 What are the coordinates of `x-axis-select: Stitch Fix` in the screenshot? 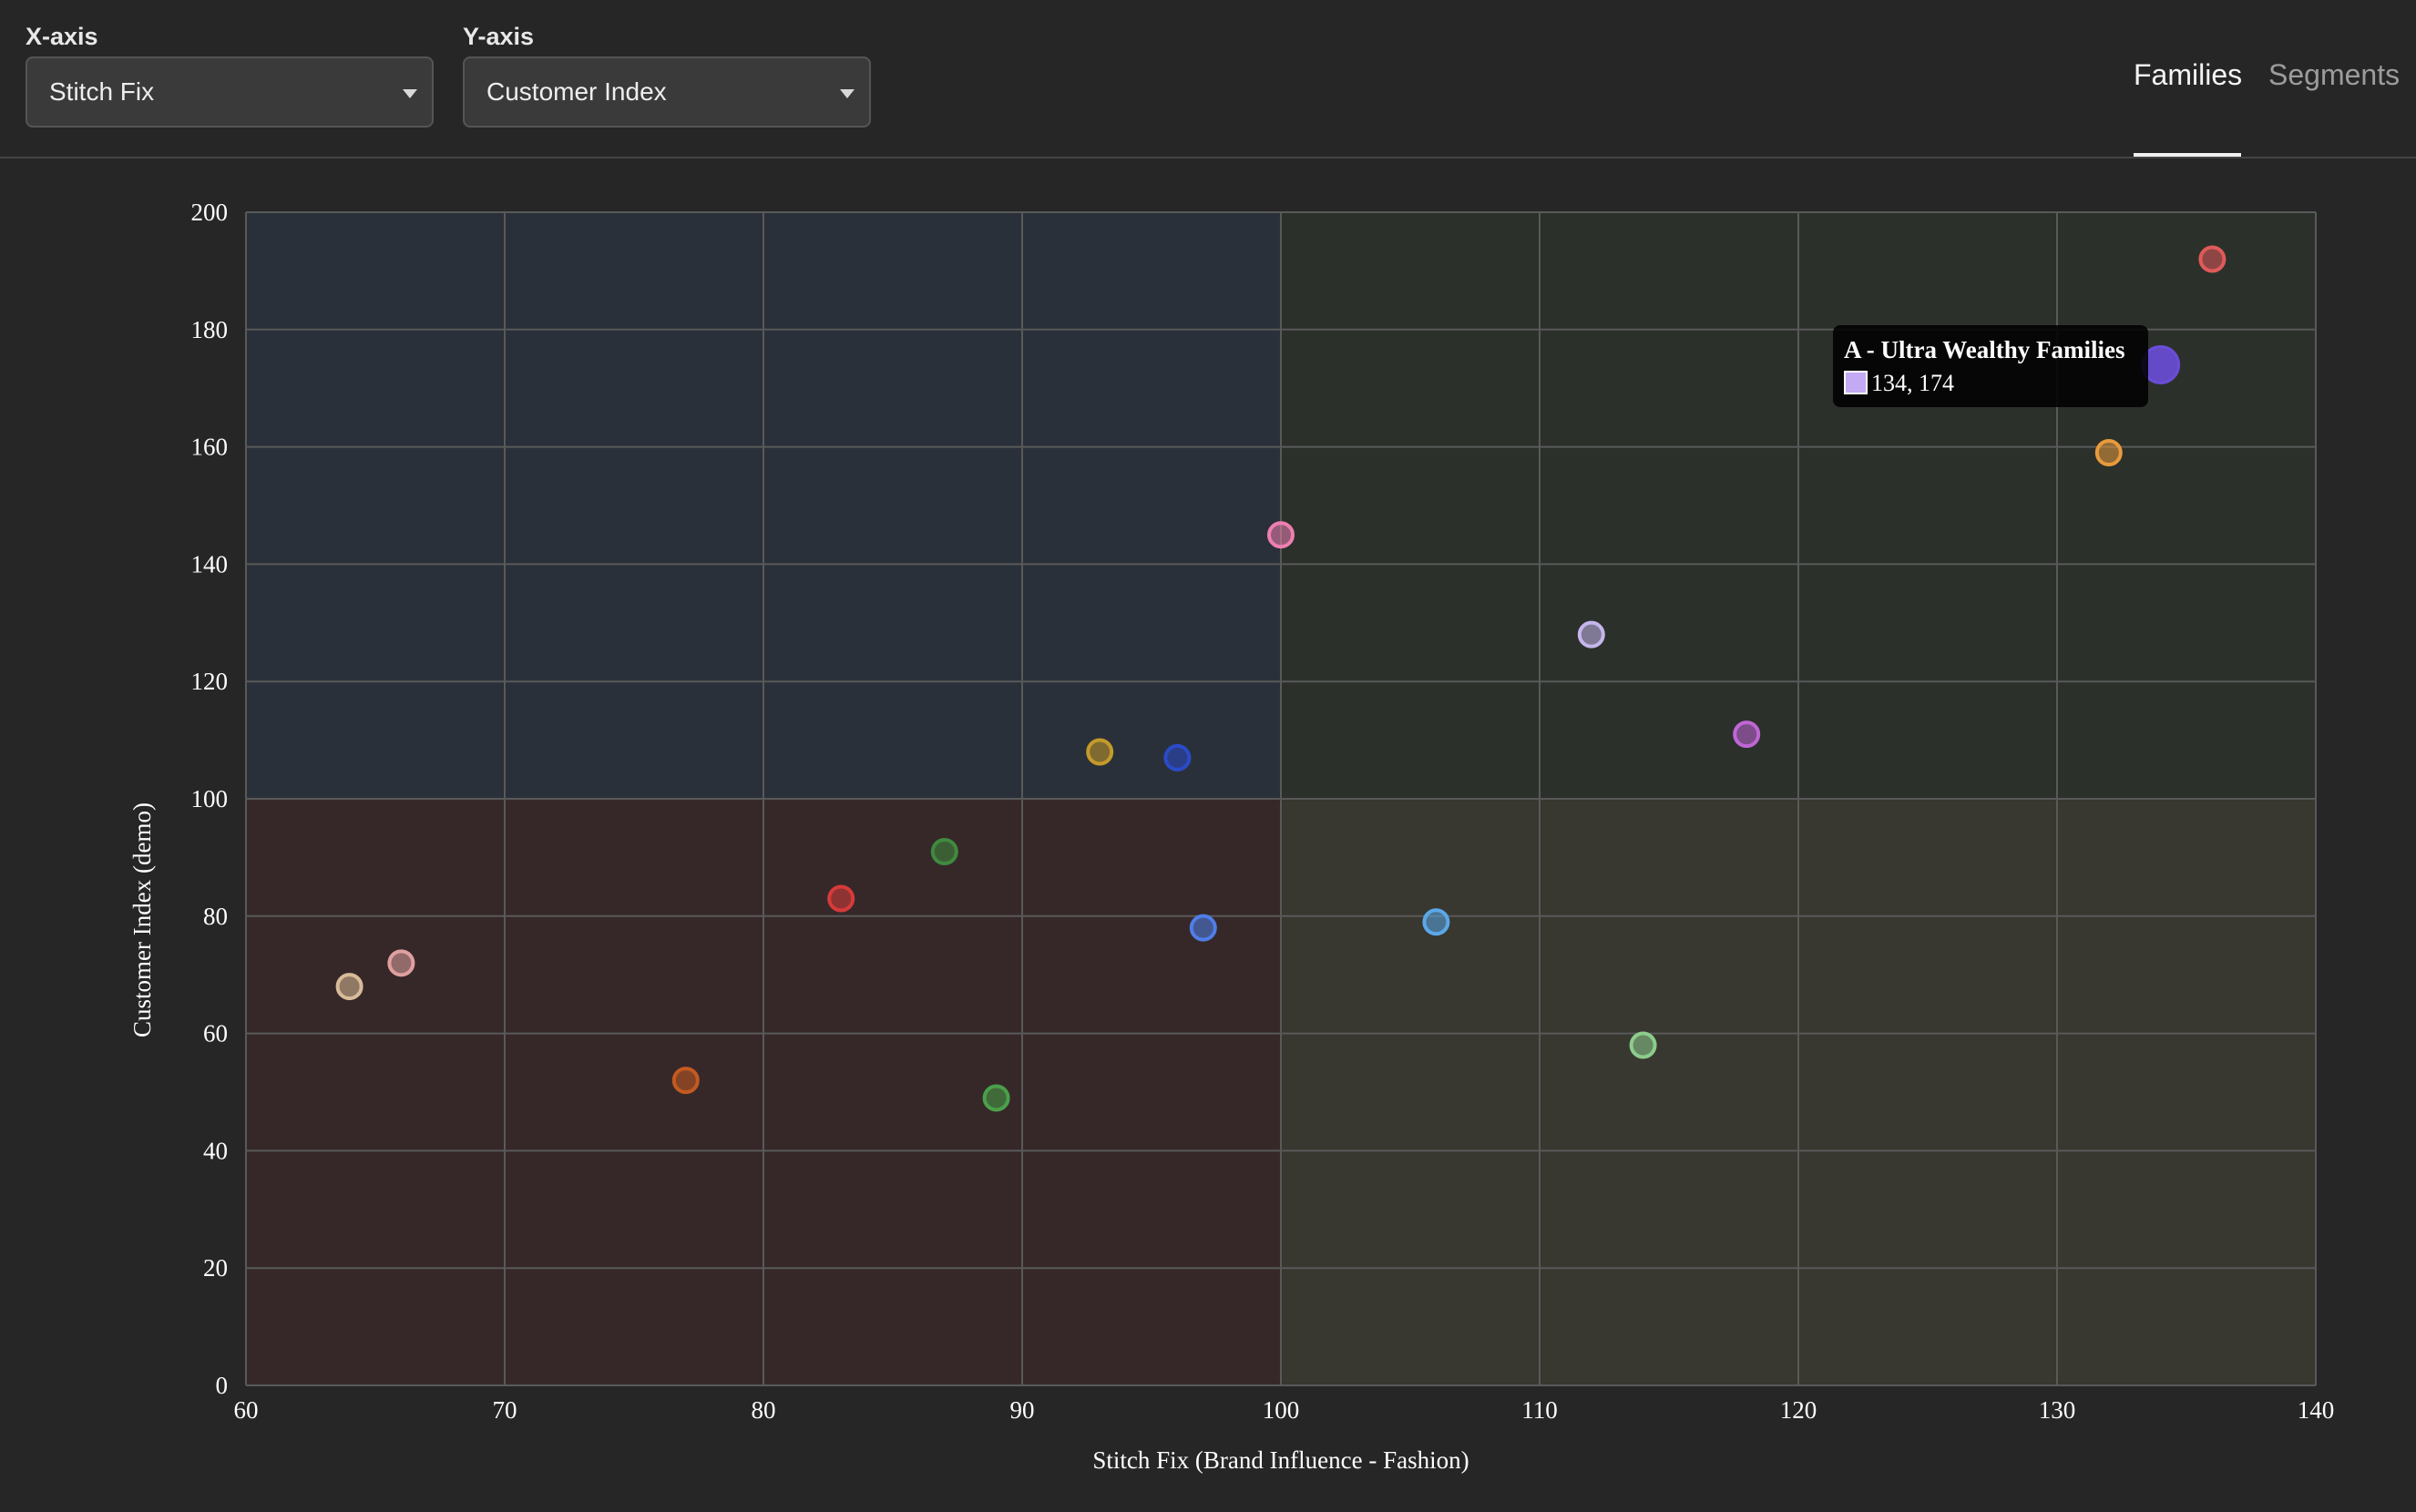 It's located at (230, 92).